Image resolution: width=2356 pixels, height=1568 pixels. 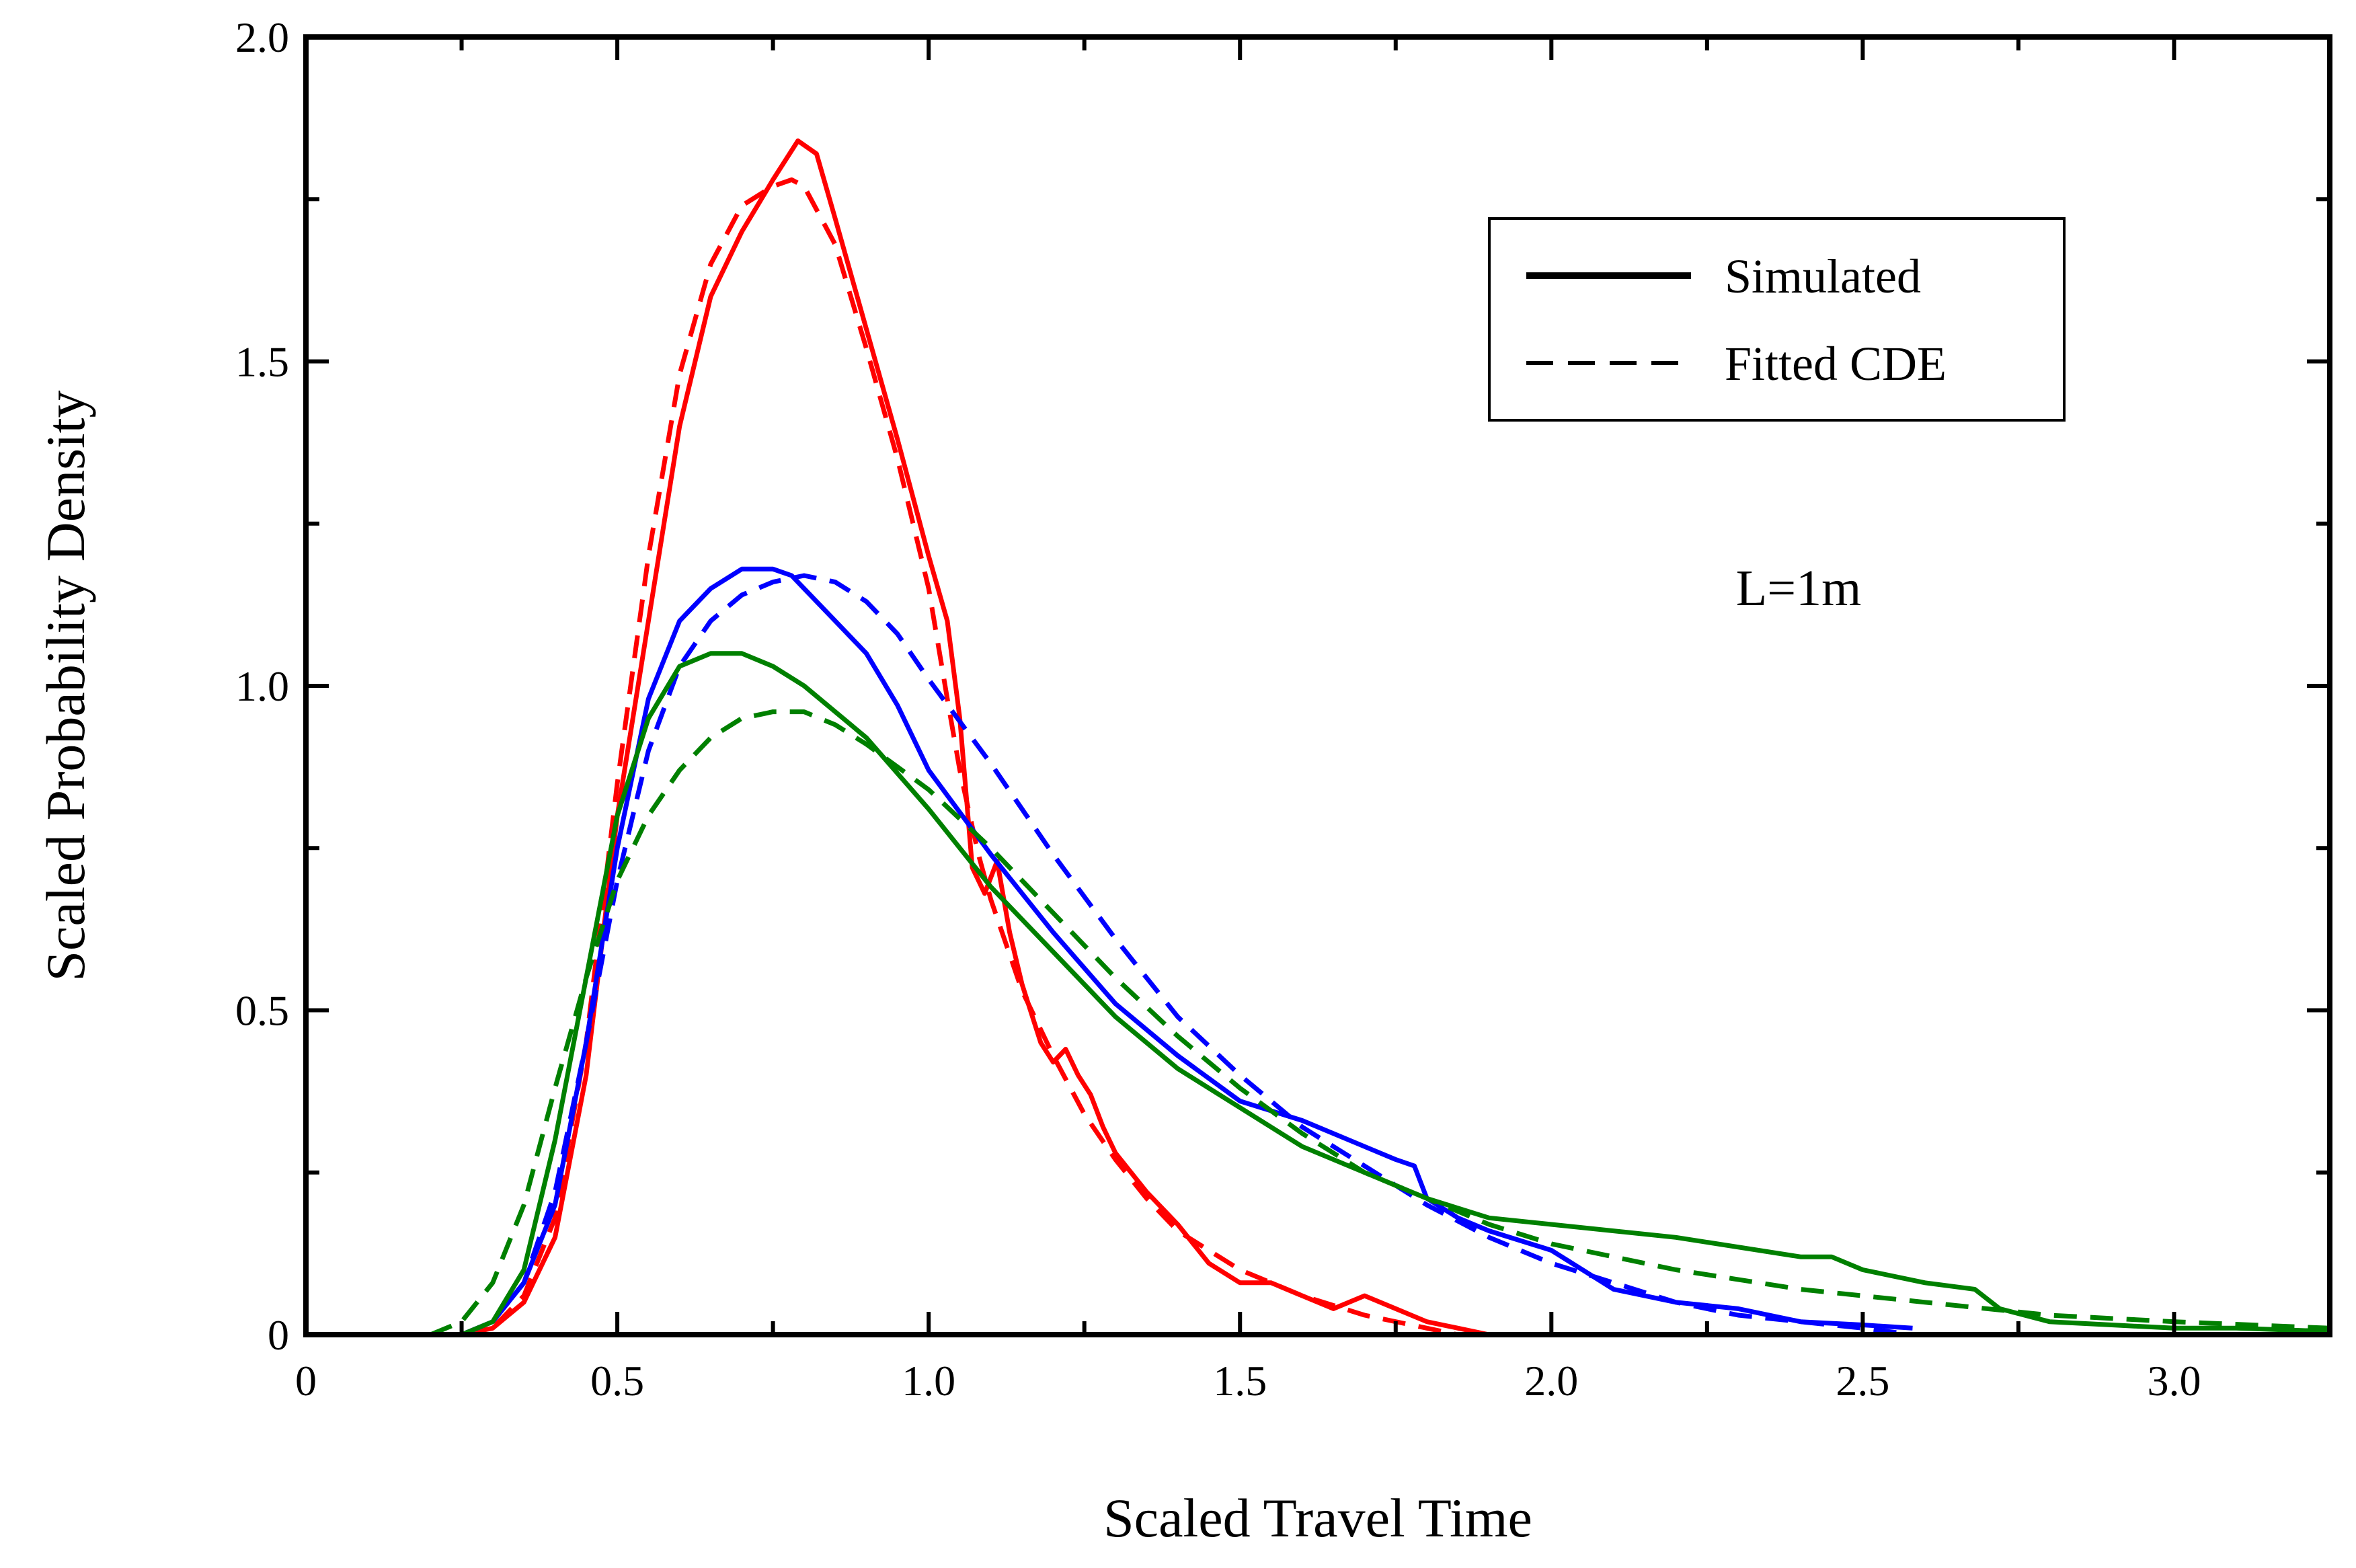 What do you see at coordinates (617, 1381) in the screenshot?
I see `x-tick-label: 0.5` at bounding box center [617, 1381].